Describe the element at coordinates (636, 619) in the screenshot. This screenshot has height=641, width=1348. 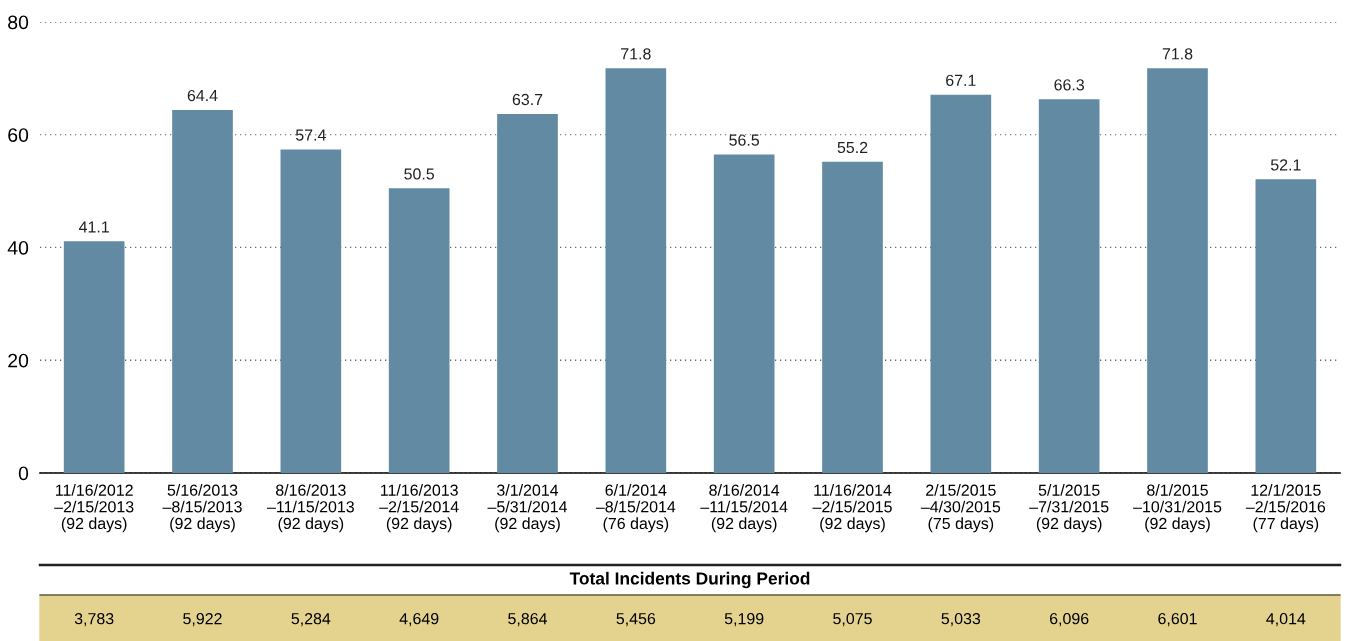
I see `text: 5,456` at that location.